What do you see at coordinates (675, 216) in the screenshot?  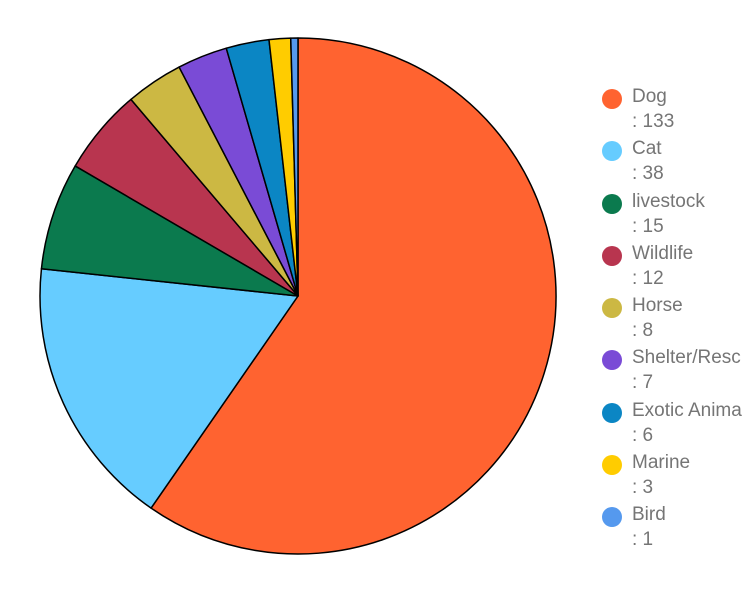 I see `legend-item-livestock: livestock : 15` at bounding box center [675, 216].